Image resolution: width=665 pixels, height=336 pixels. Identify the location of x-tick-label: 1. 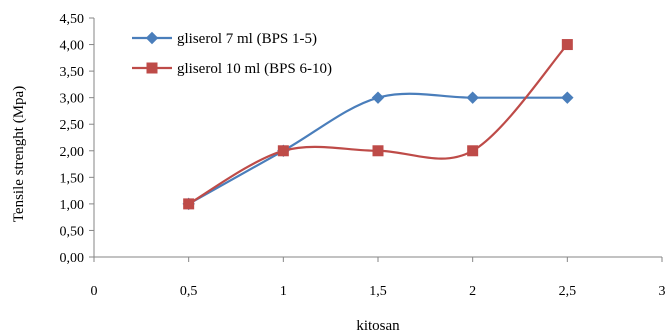
(283, 291).